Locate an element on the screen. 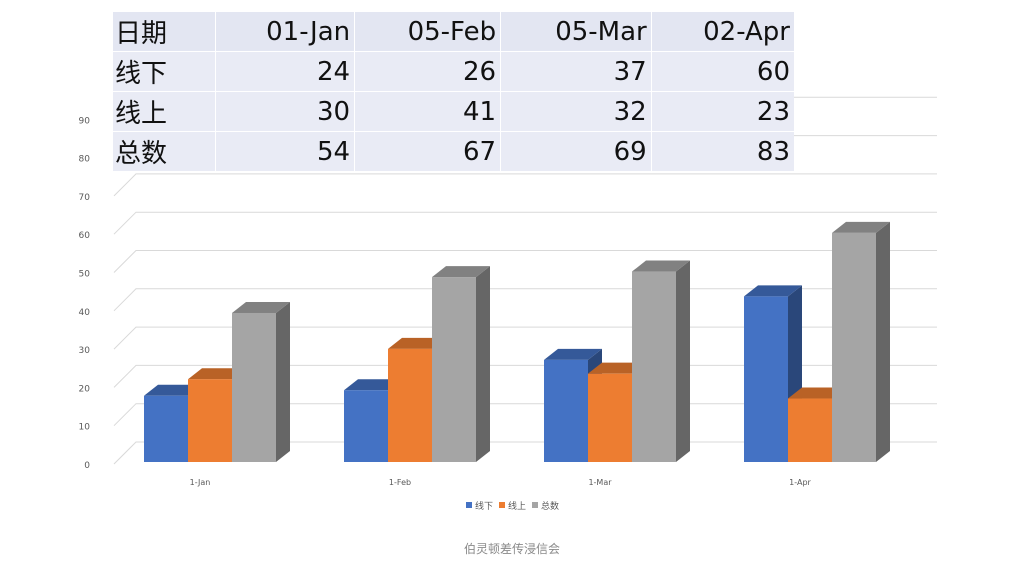  table-row: 线上 30 41 32 23 is located at coordinates (453, 111).